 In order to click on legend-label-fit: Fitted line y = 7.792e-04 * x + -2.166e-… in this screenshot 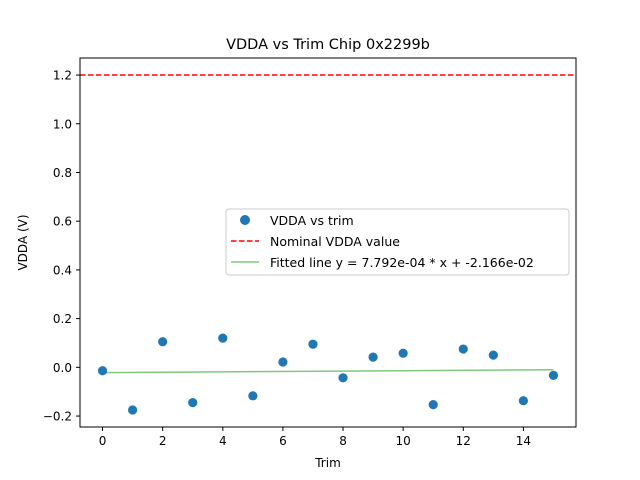, I will do `click(402, 262)`.